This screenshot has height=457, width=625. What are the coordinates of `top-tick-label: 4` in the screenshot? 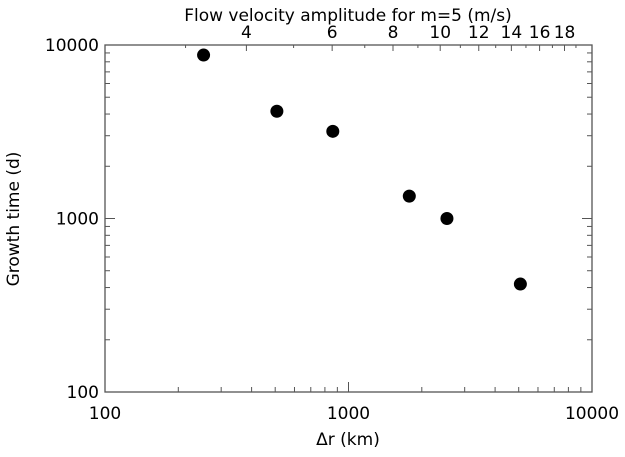 It's located at (246, 33).